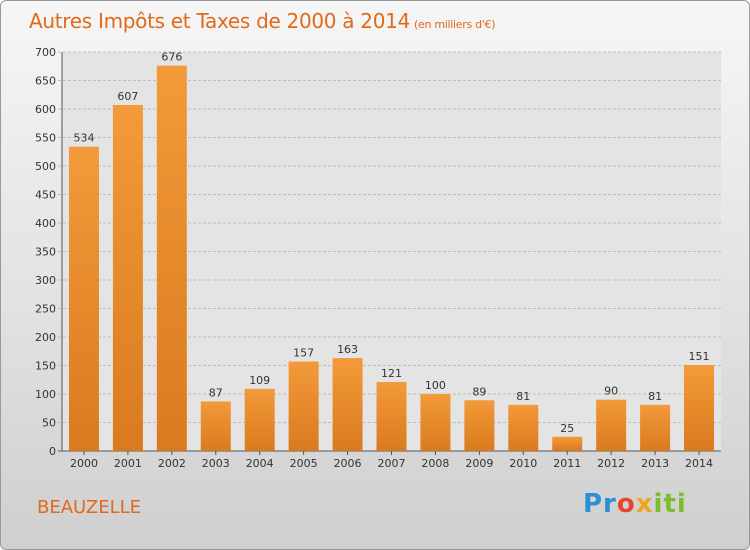 This screenshot has width=750, height=550. What do you see at coordinates (611, 463) in the screenshot?
I see `x-tick-label-2012: 2012` at bounding box center [611, 463].